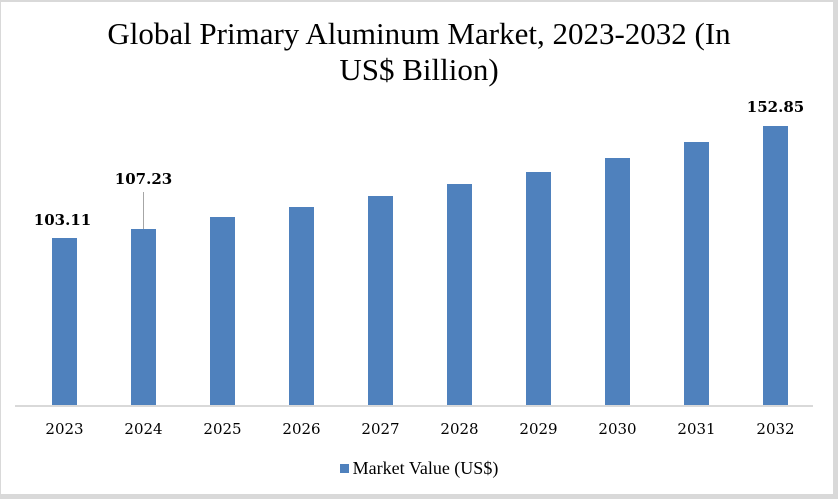 The image size is (838, 499). I want to click on bar-2030, so click(617, 281).